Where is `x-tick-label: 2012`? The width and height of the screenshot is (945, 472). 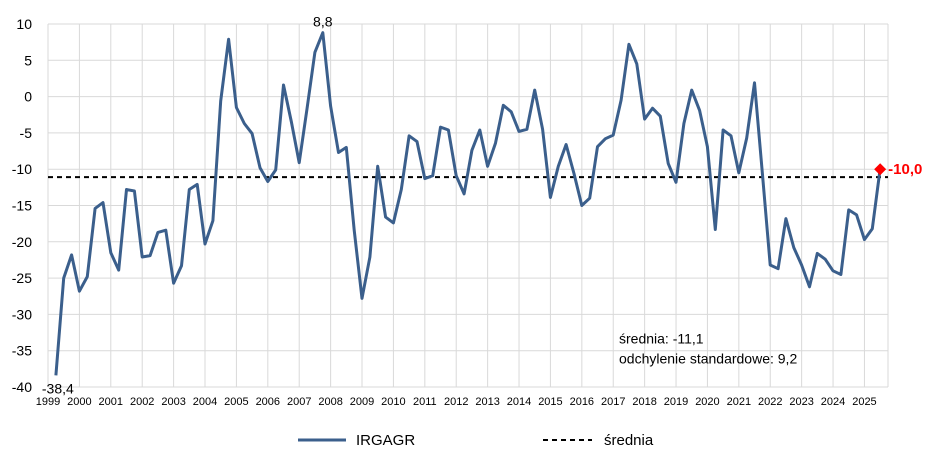 x-tick-label: 2012 is located at coordinates (456, 402).